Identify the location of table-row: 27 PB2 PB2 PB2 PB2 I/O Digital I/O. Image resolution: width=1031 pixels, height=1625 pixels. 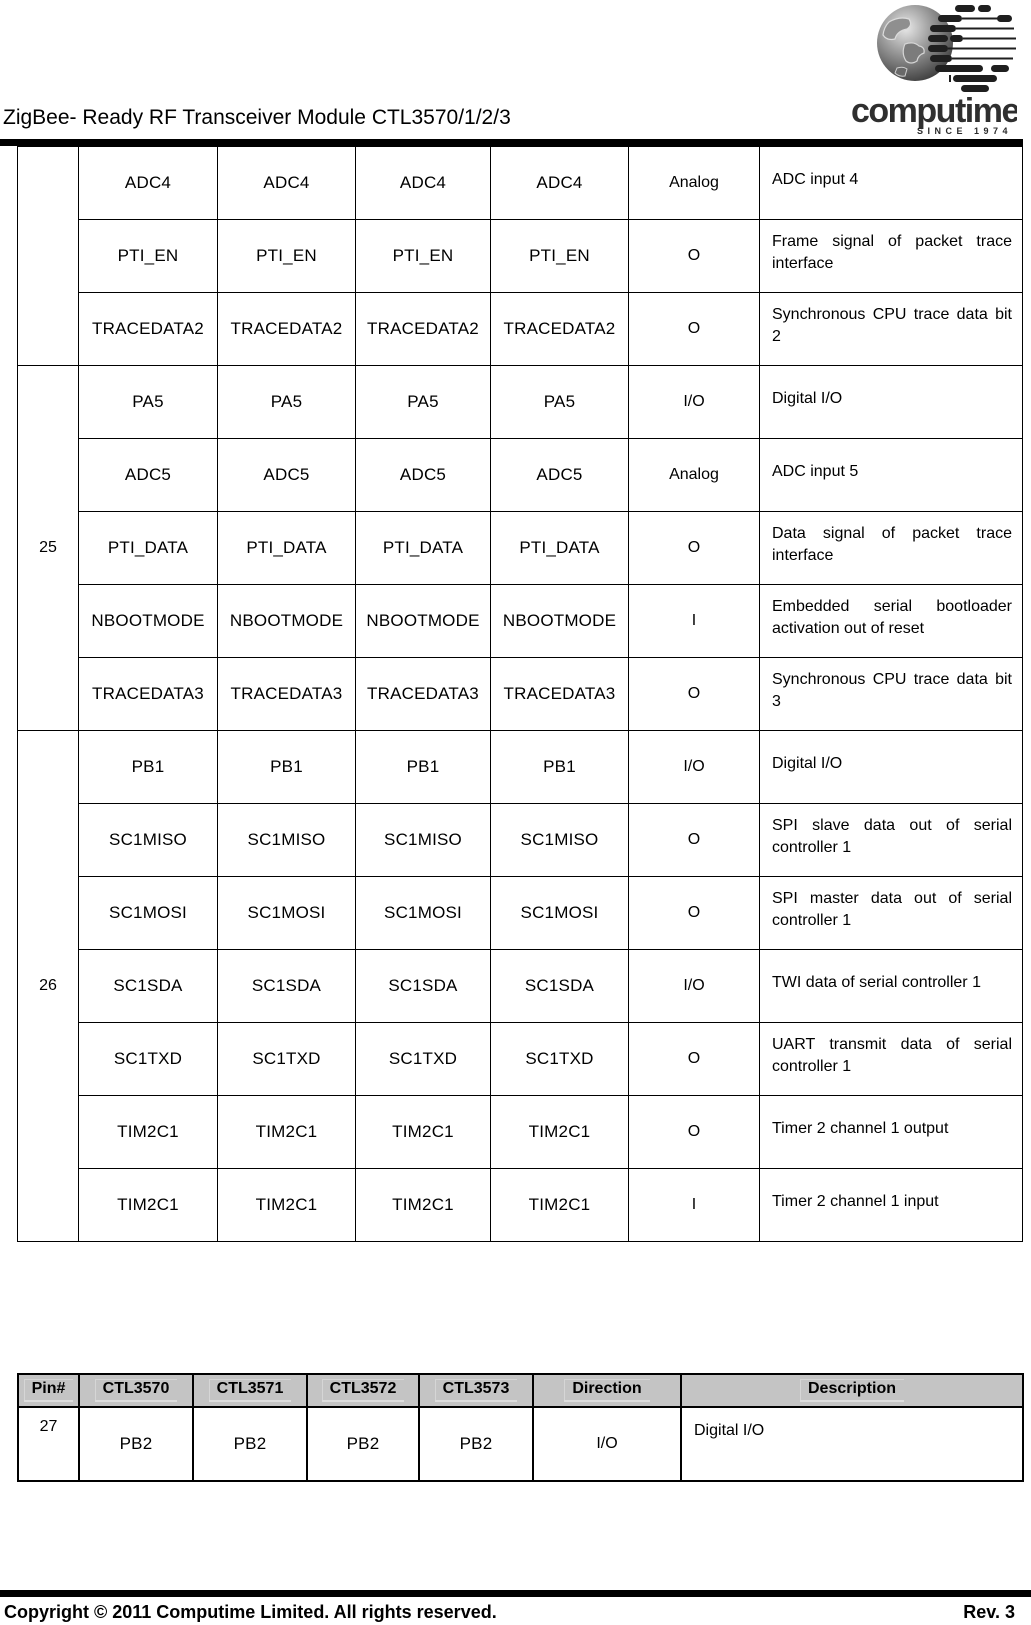
(520, 1444).